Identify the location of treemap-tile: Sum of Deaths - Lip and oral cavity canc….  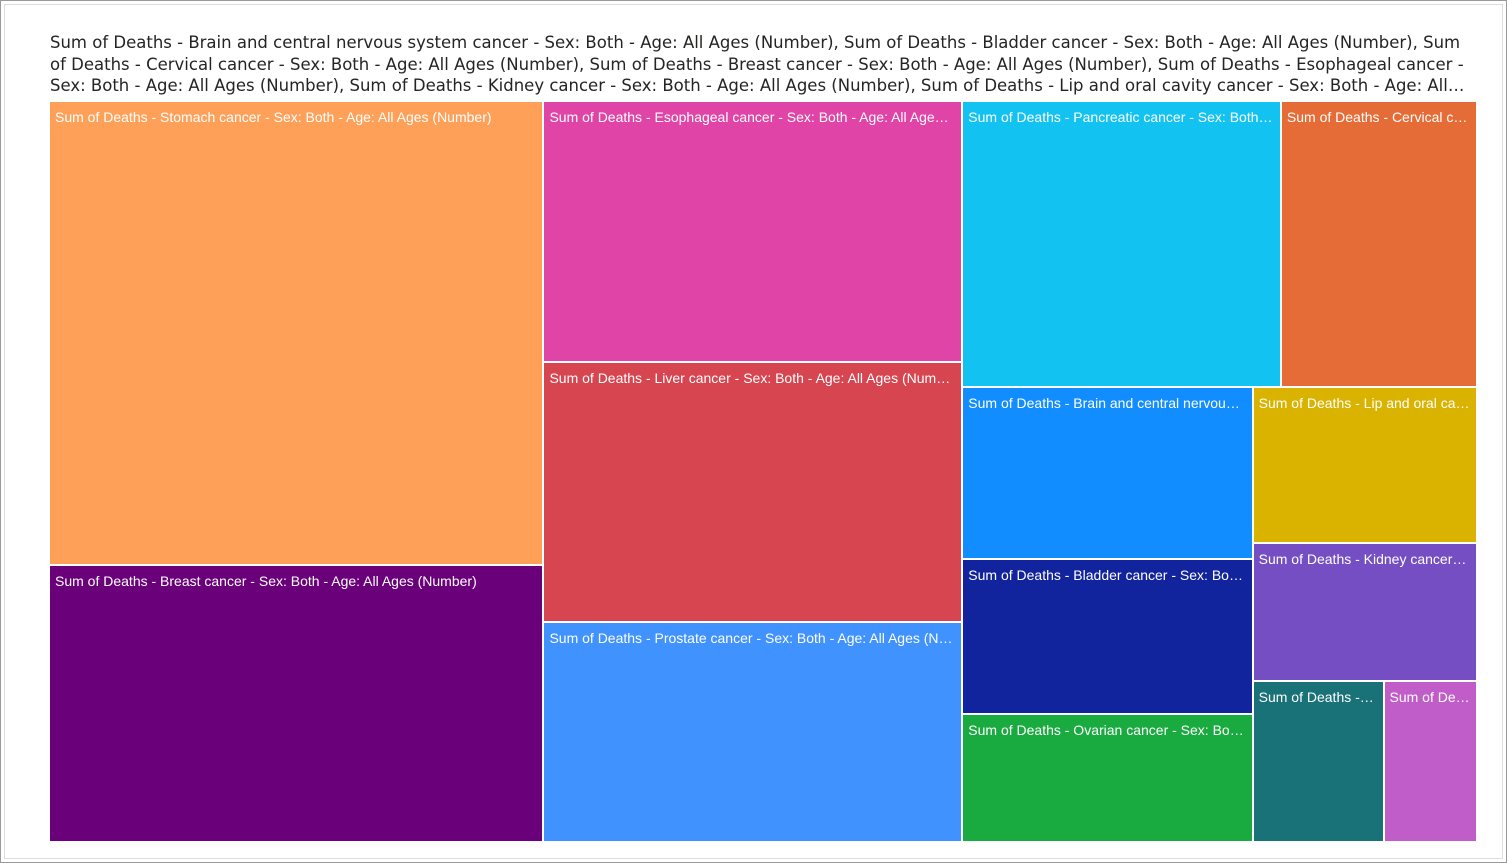
(1365, 466).